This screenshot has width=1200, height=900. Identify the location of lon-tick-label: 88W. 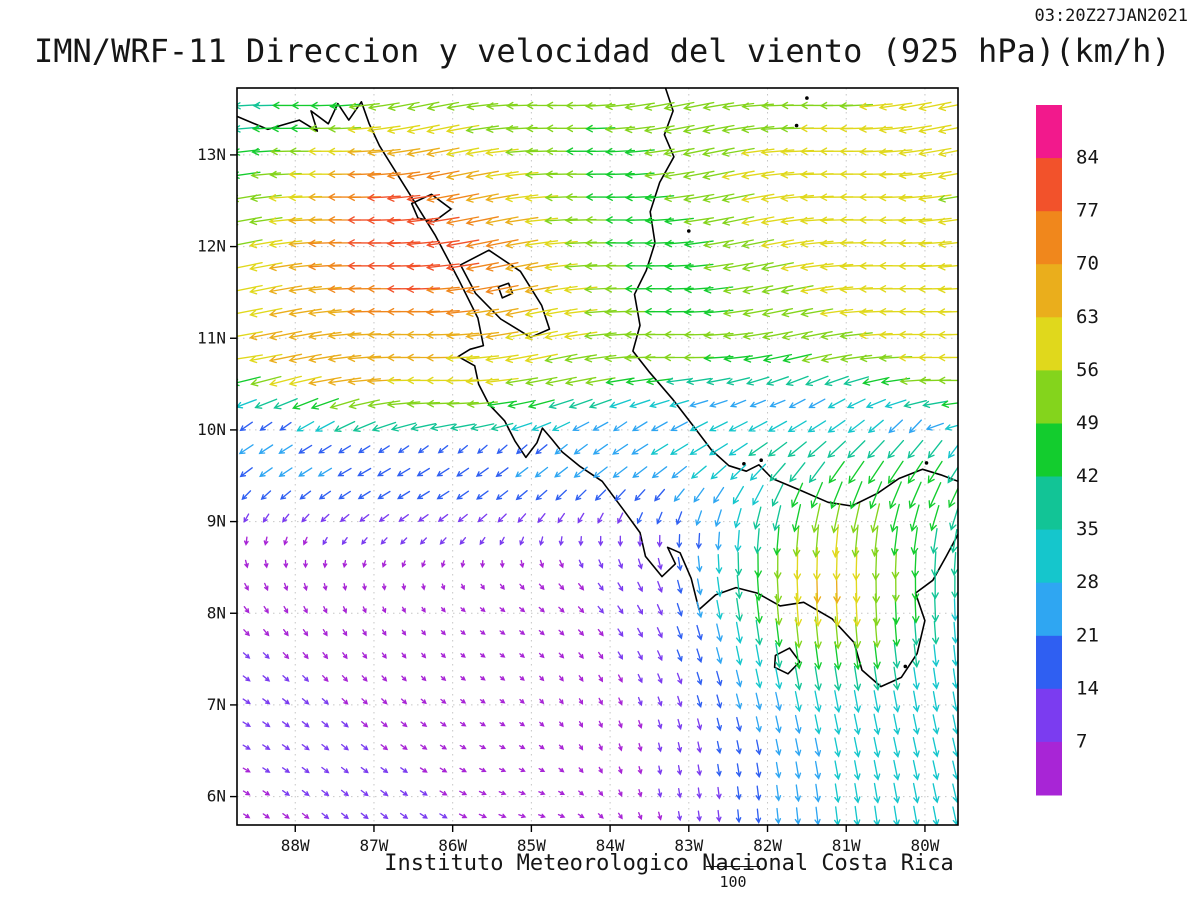
(295, 845).